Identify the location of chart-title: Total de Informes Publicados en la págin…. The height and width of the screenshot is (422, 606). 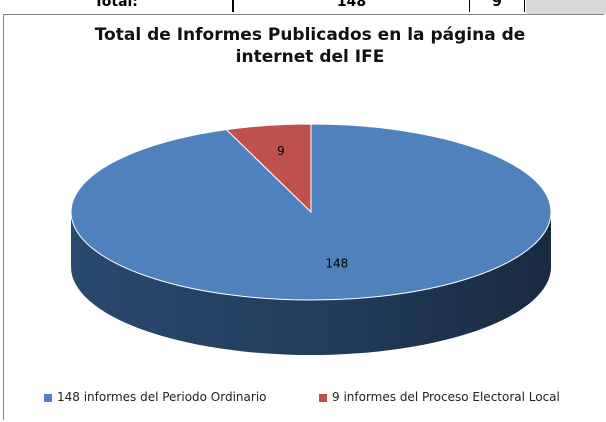
(310, 46).